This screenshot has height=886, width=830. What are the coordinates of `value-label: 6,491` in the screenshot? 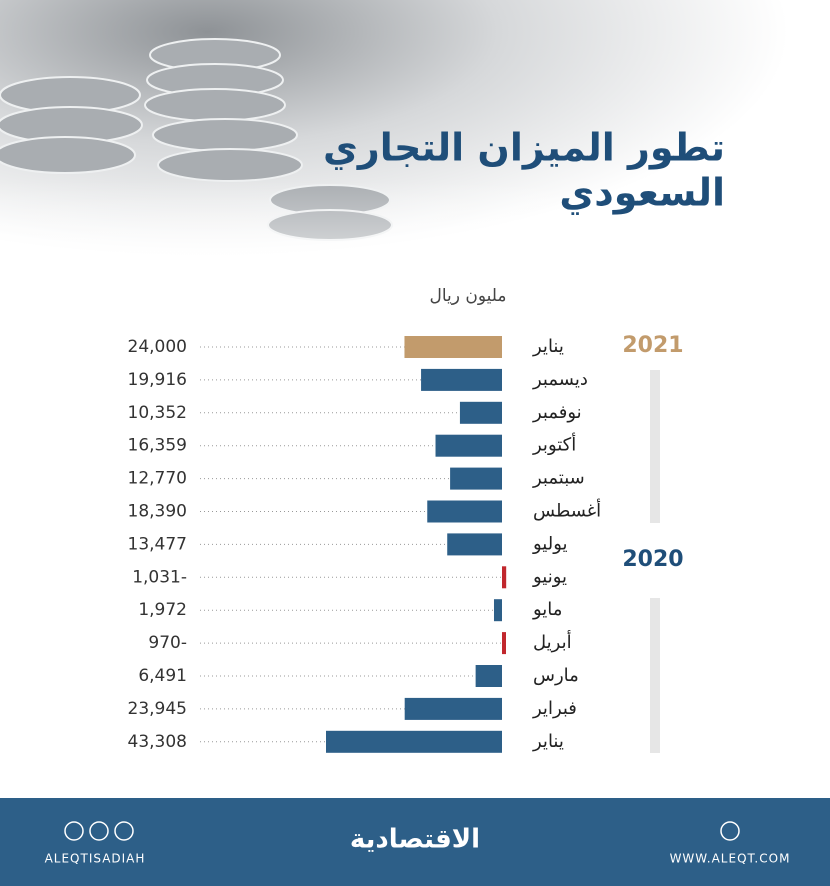 It's located at (162, 676).